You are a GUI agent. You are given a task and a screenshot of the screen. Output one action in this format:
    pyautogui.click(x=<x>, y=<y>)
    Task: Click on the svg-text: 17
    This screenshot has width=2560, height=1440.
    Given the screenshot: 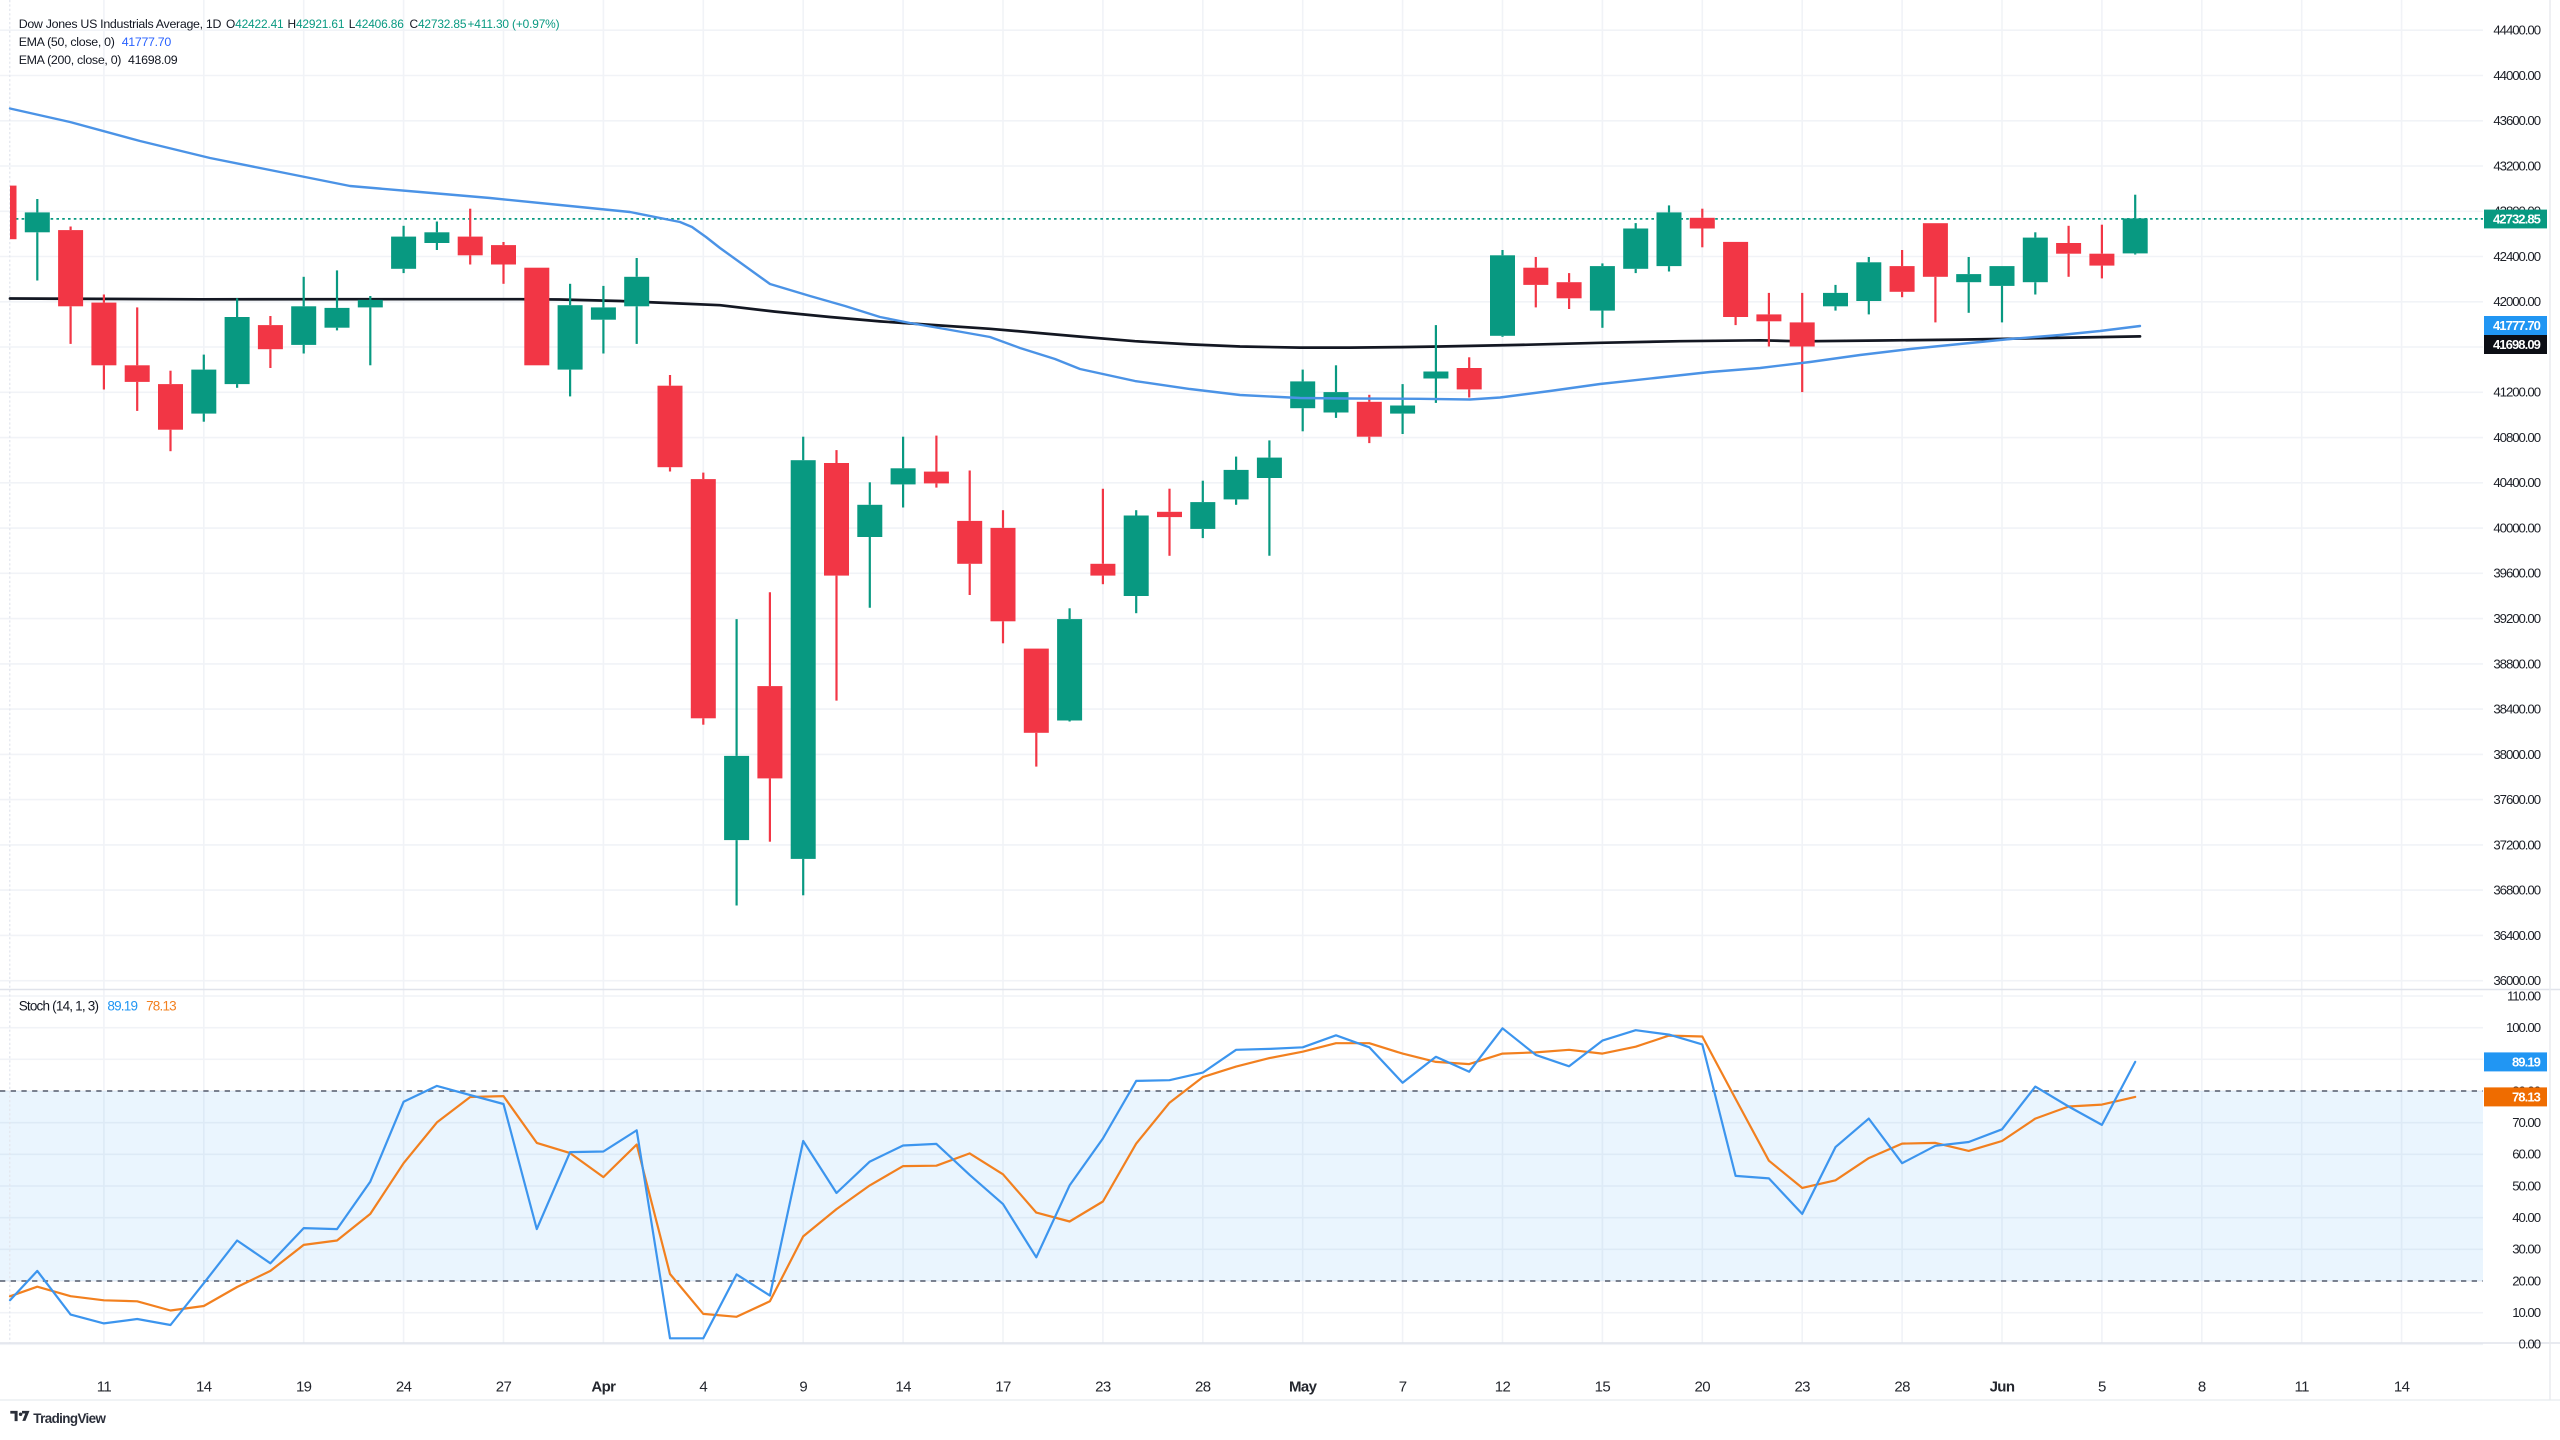 What is the action you would take?
    pyautogui.click(x=1003, y=1386)
    